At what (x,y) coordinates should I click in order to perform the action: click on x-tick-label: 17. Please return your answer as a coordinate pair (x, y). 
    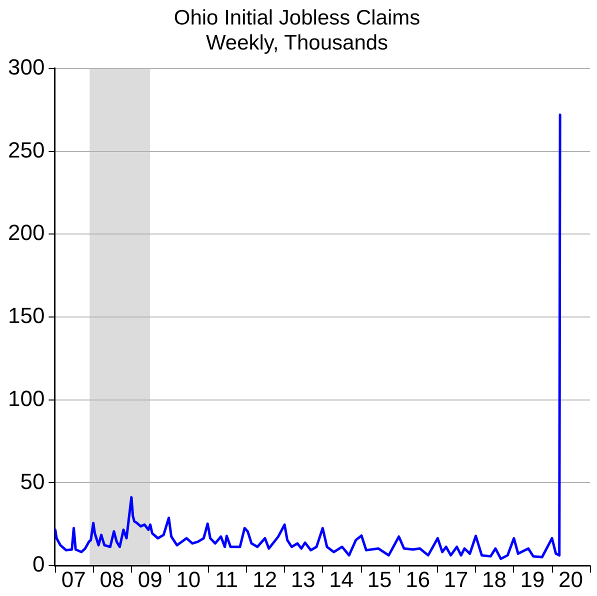
    Looking at the image, I should click on (456, 579).